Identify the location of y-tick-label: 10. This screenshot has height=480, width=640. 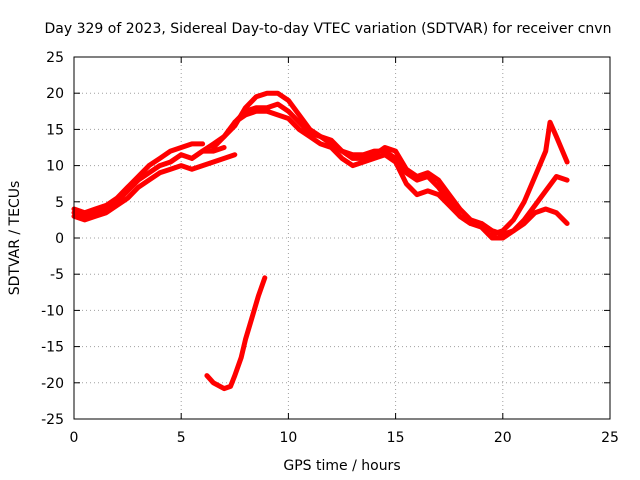
(55, 167).